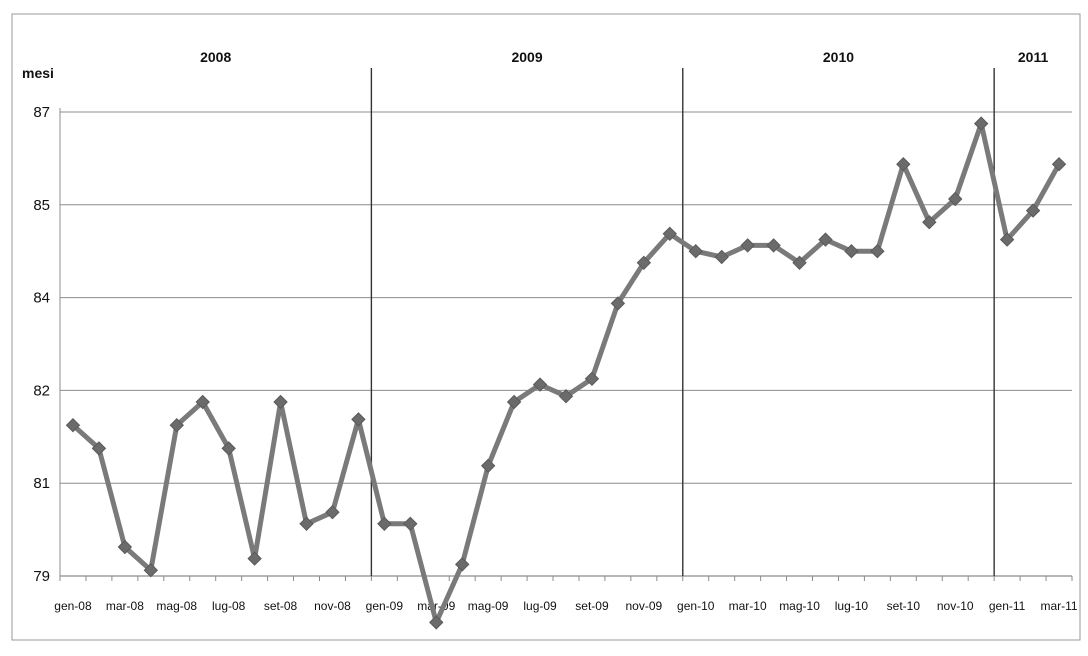  I want to click on x-tick-label: set-09, so click(592, 606).